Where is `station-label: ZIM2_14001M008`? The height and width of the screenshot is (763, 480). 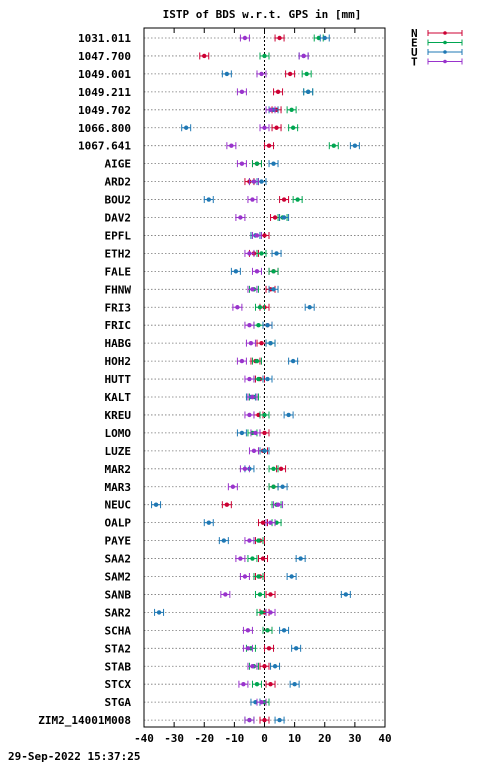 station-label: ZIM2_14001M008 is located at coordinates (84, 720).